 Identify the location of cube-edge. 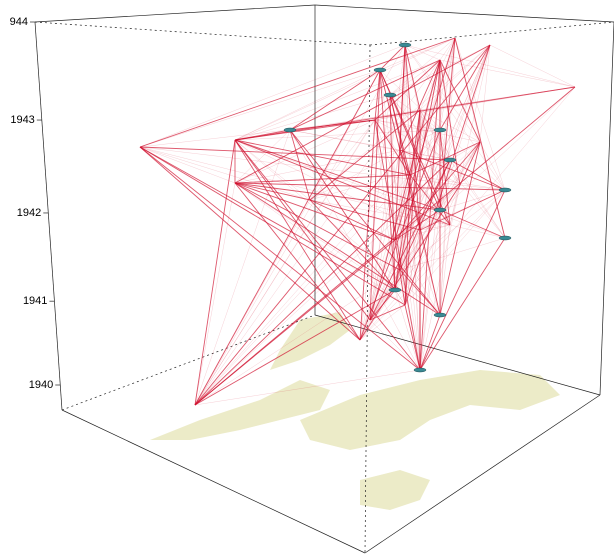
(464, 13).